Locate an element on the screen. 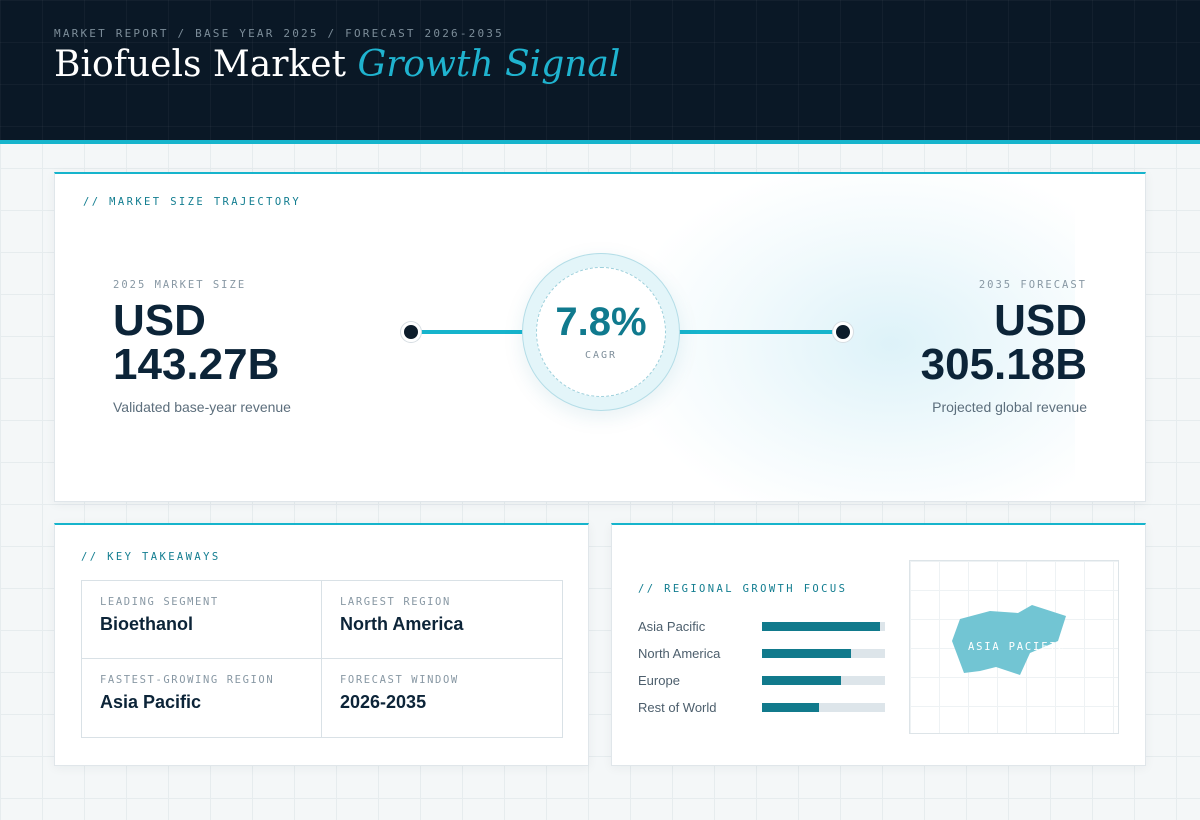  region-bar-row: Asia Pacific is located at coordinates (763, 626).